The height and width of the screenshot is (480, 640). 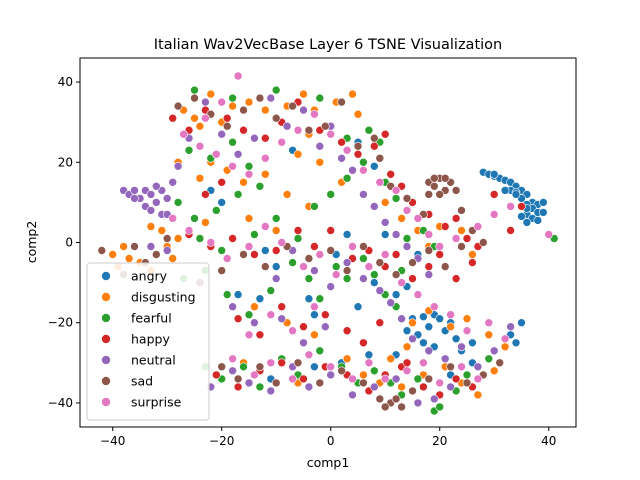 I want to click on legend-label-happy: happy, so click(x=150, y=339).